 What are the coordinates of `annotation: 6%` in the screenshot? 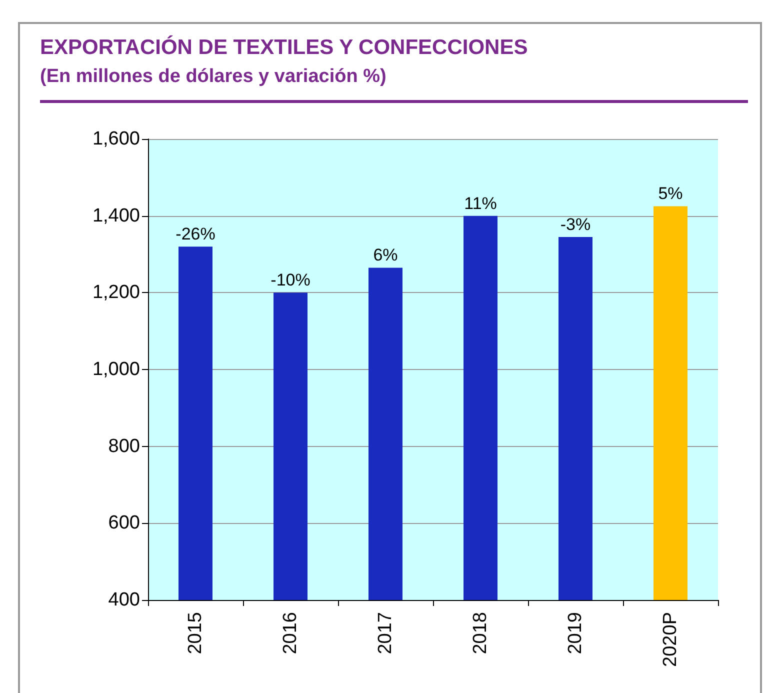 It's located at (385, 255).